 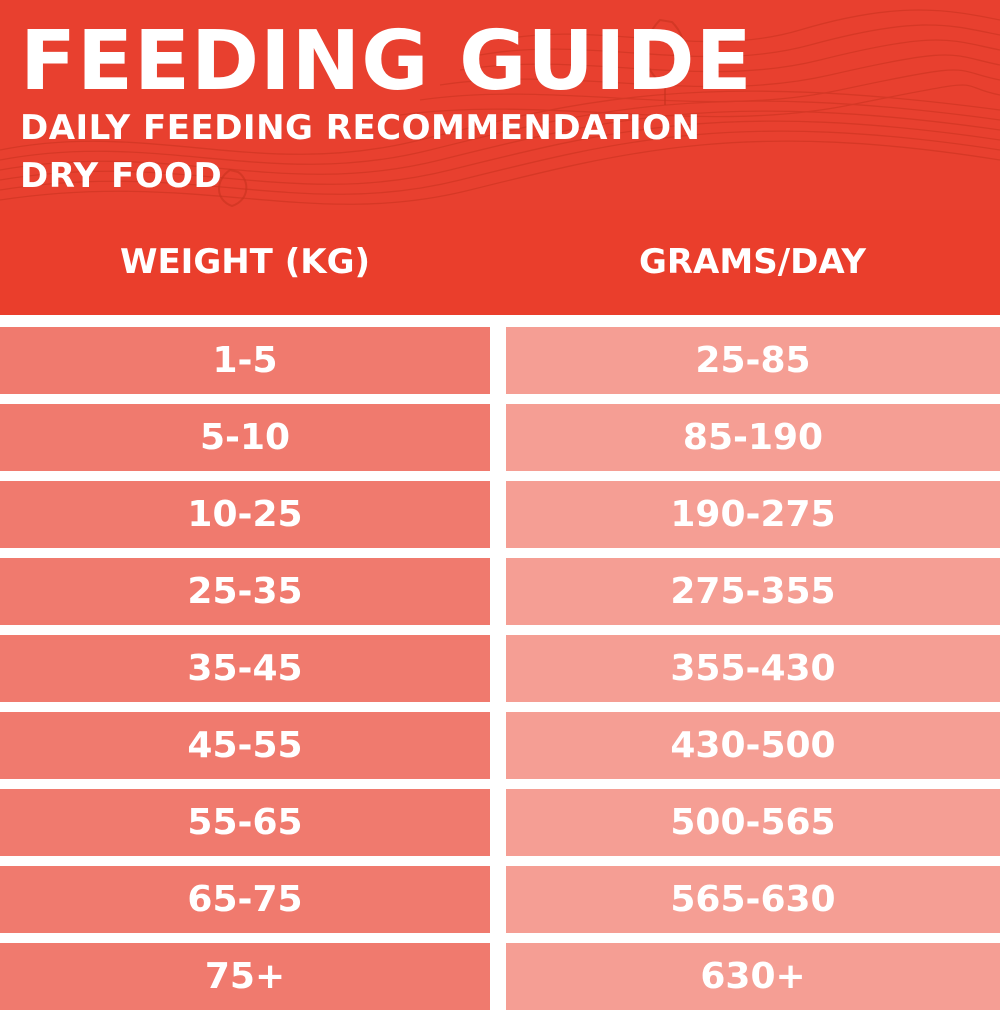 What do you see at coordinates (386, 61) in the screenshot?
I see `page-title: FEEDING GUIDE` at bounding box center [386, 61].